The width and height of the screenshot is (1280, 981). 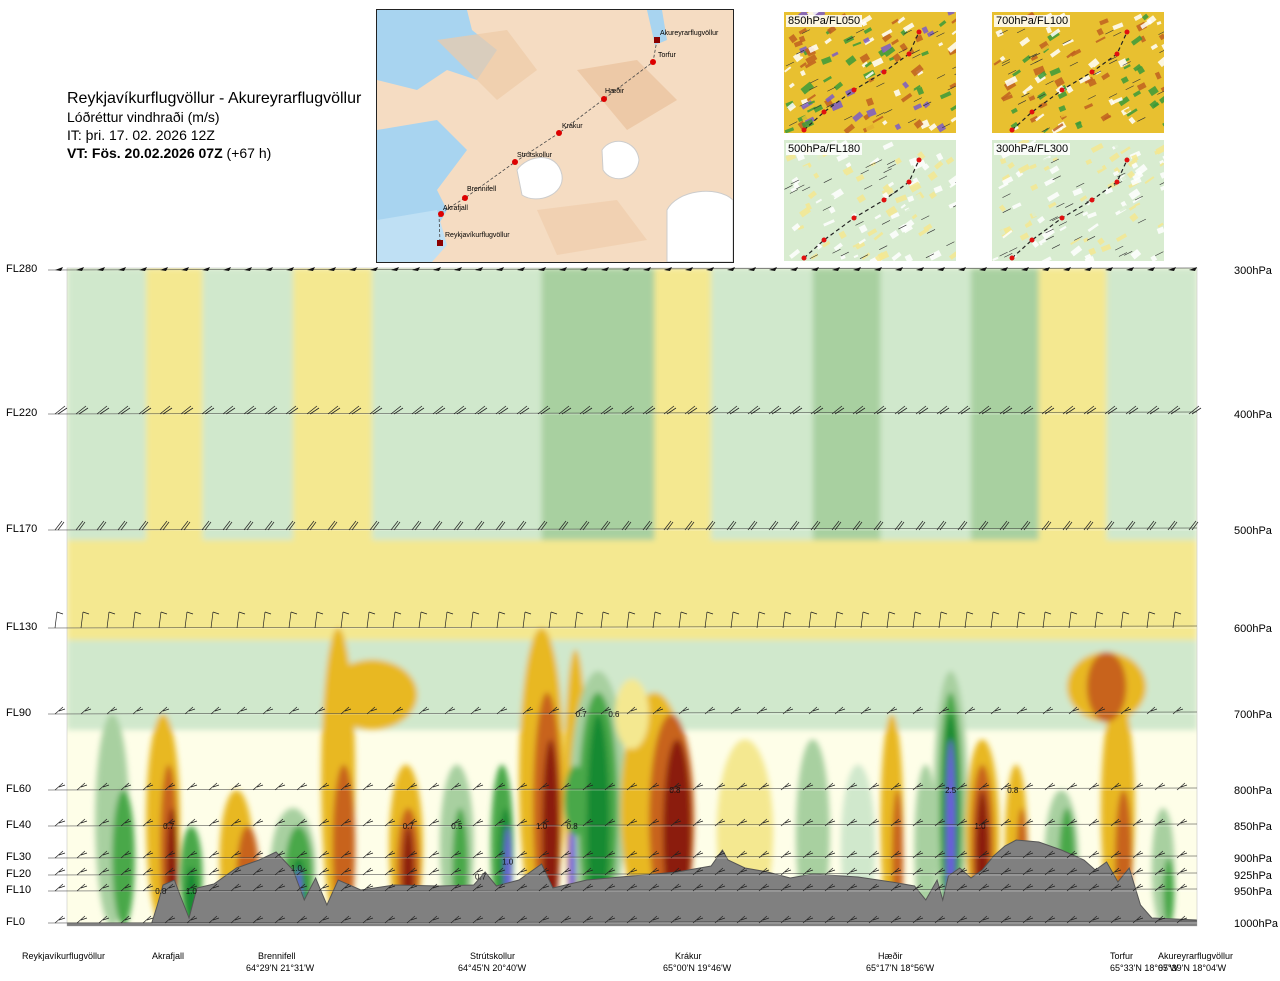 I want to click on fl-label: FL20, so click(x=19, y=874).